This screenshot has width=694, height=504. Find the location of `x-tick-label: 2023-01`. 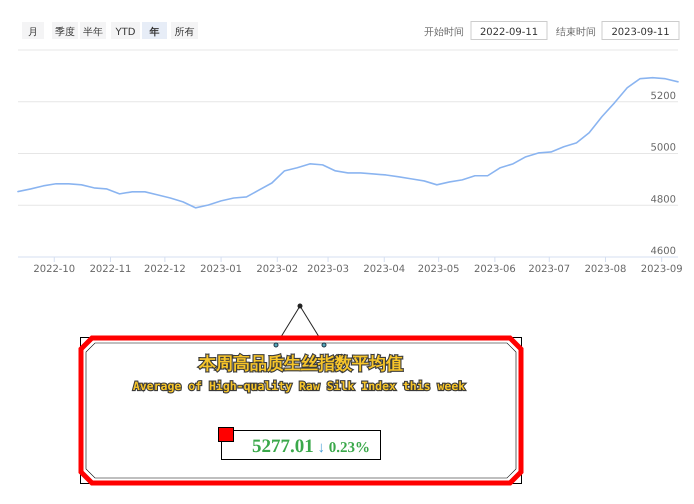

x-tick-label: 2023-01 is located at coordinates (221, 269).